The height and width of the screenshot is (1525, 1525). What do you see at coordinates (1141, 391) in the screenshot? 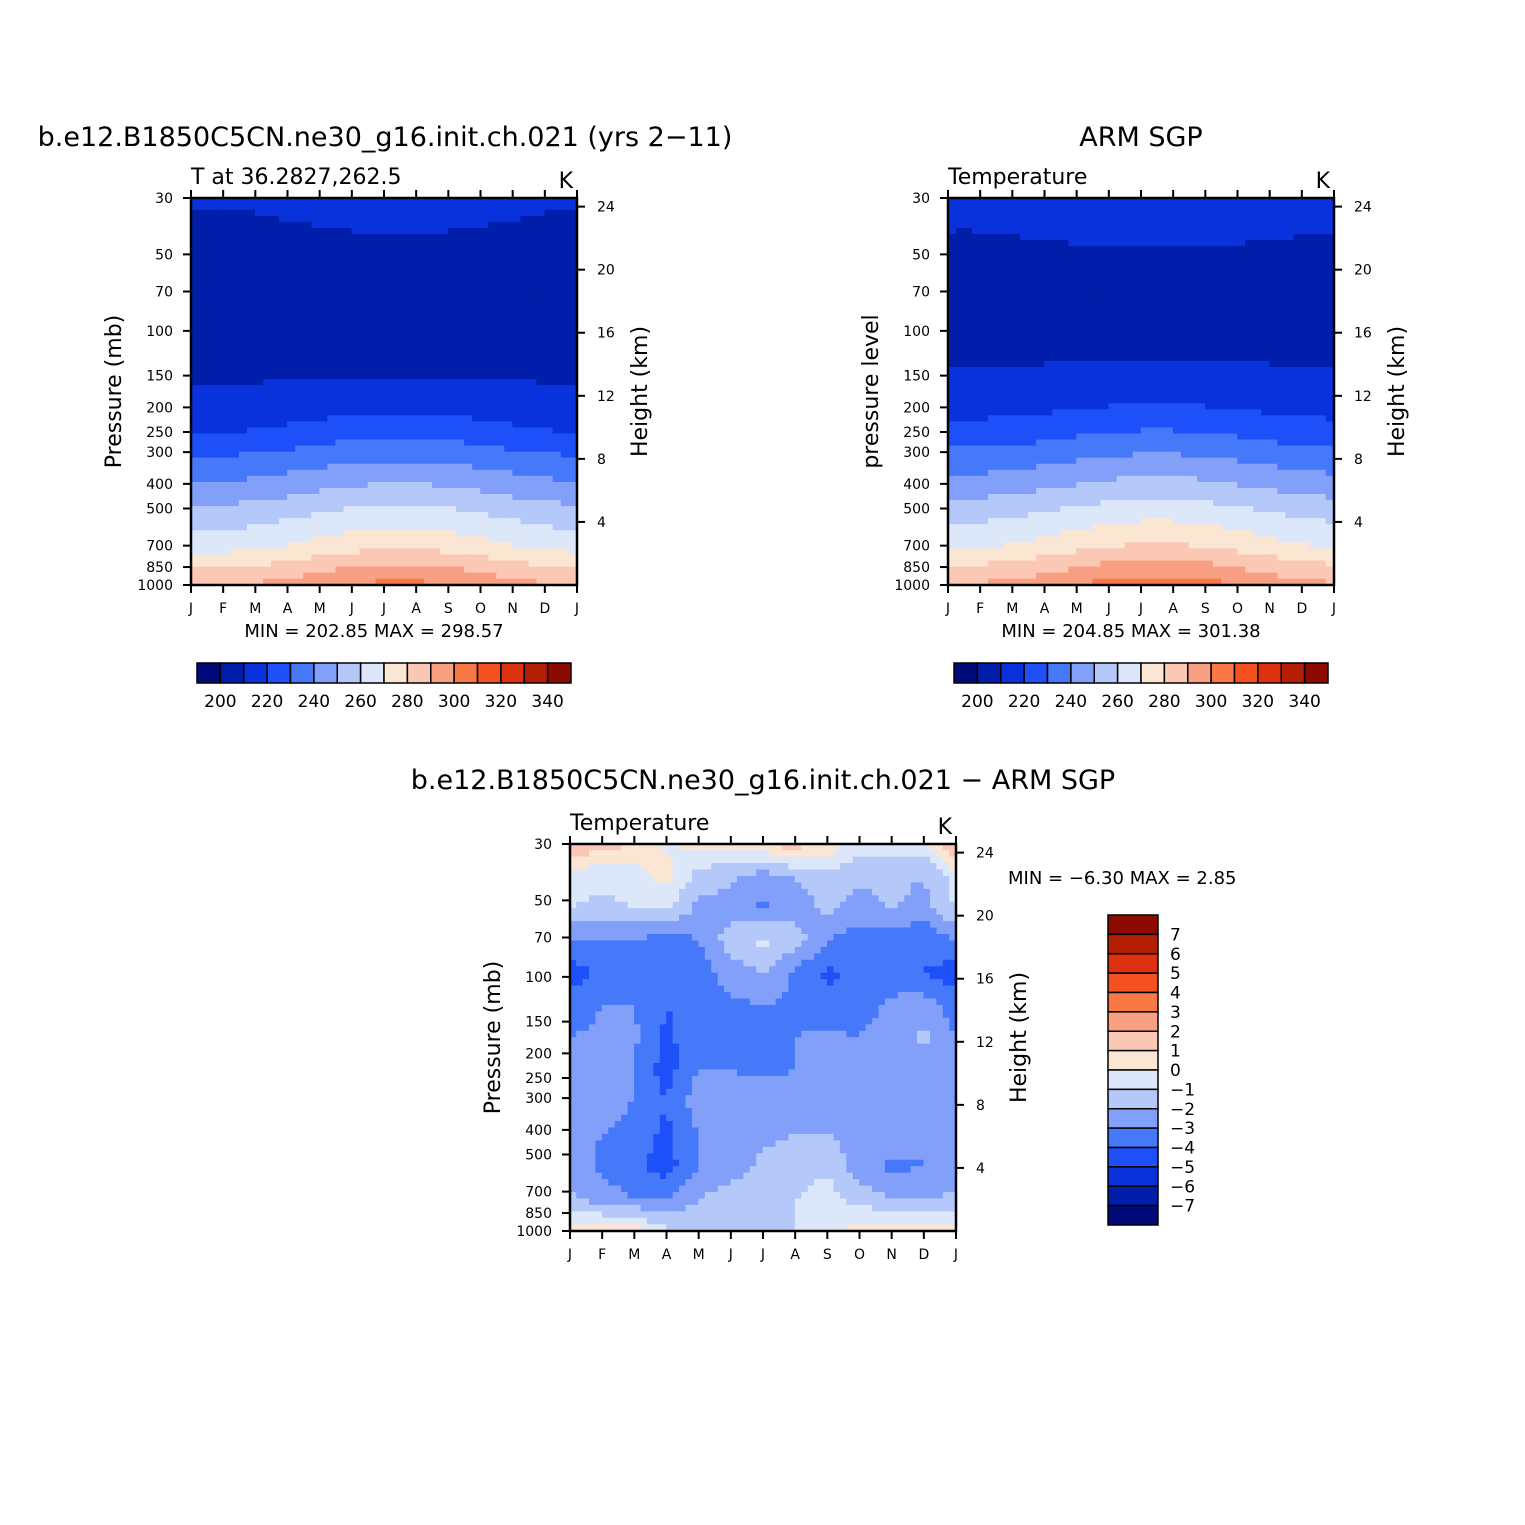
I see `contour-field` at bounding box center [1141, 391].